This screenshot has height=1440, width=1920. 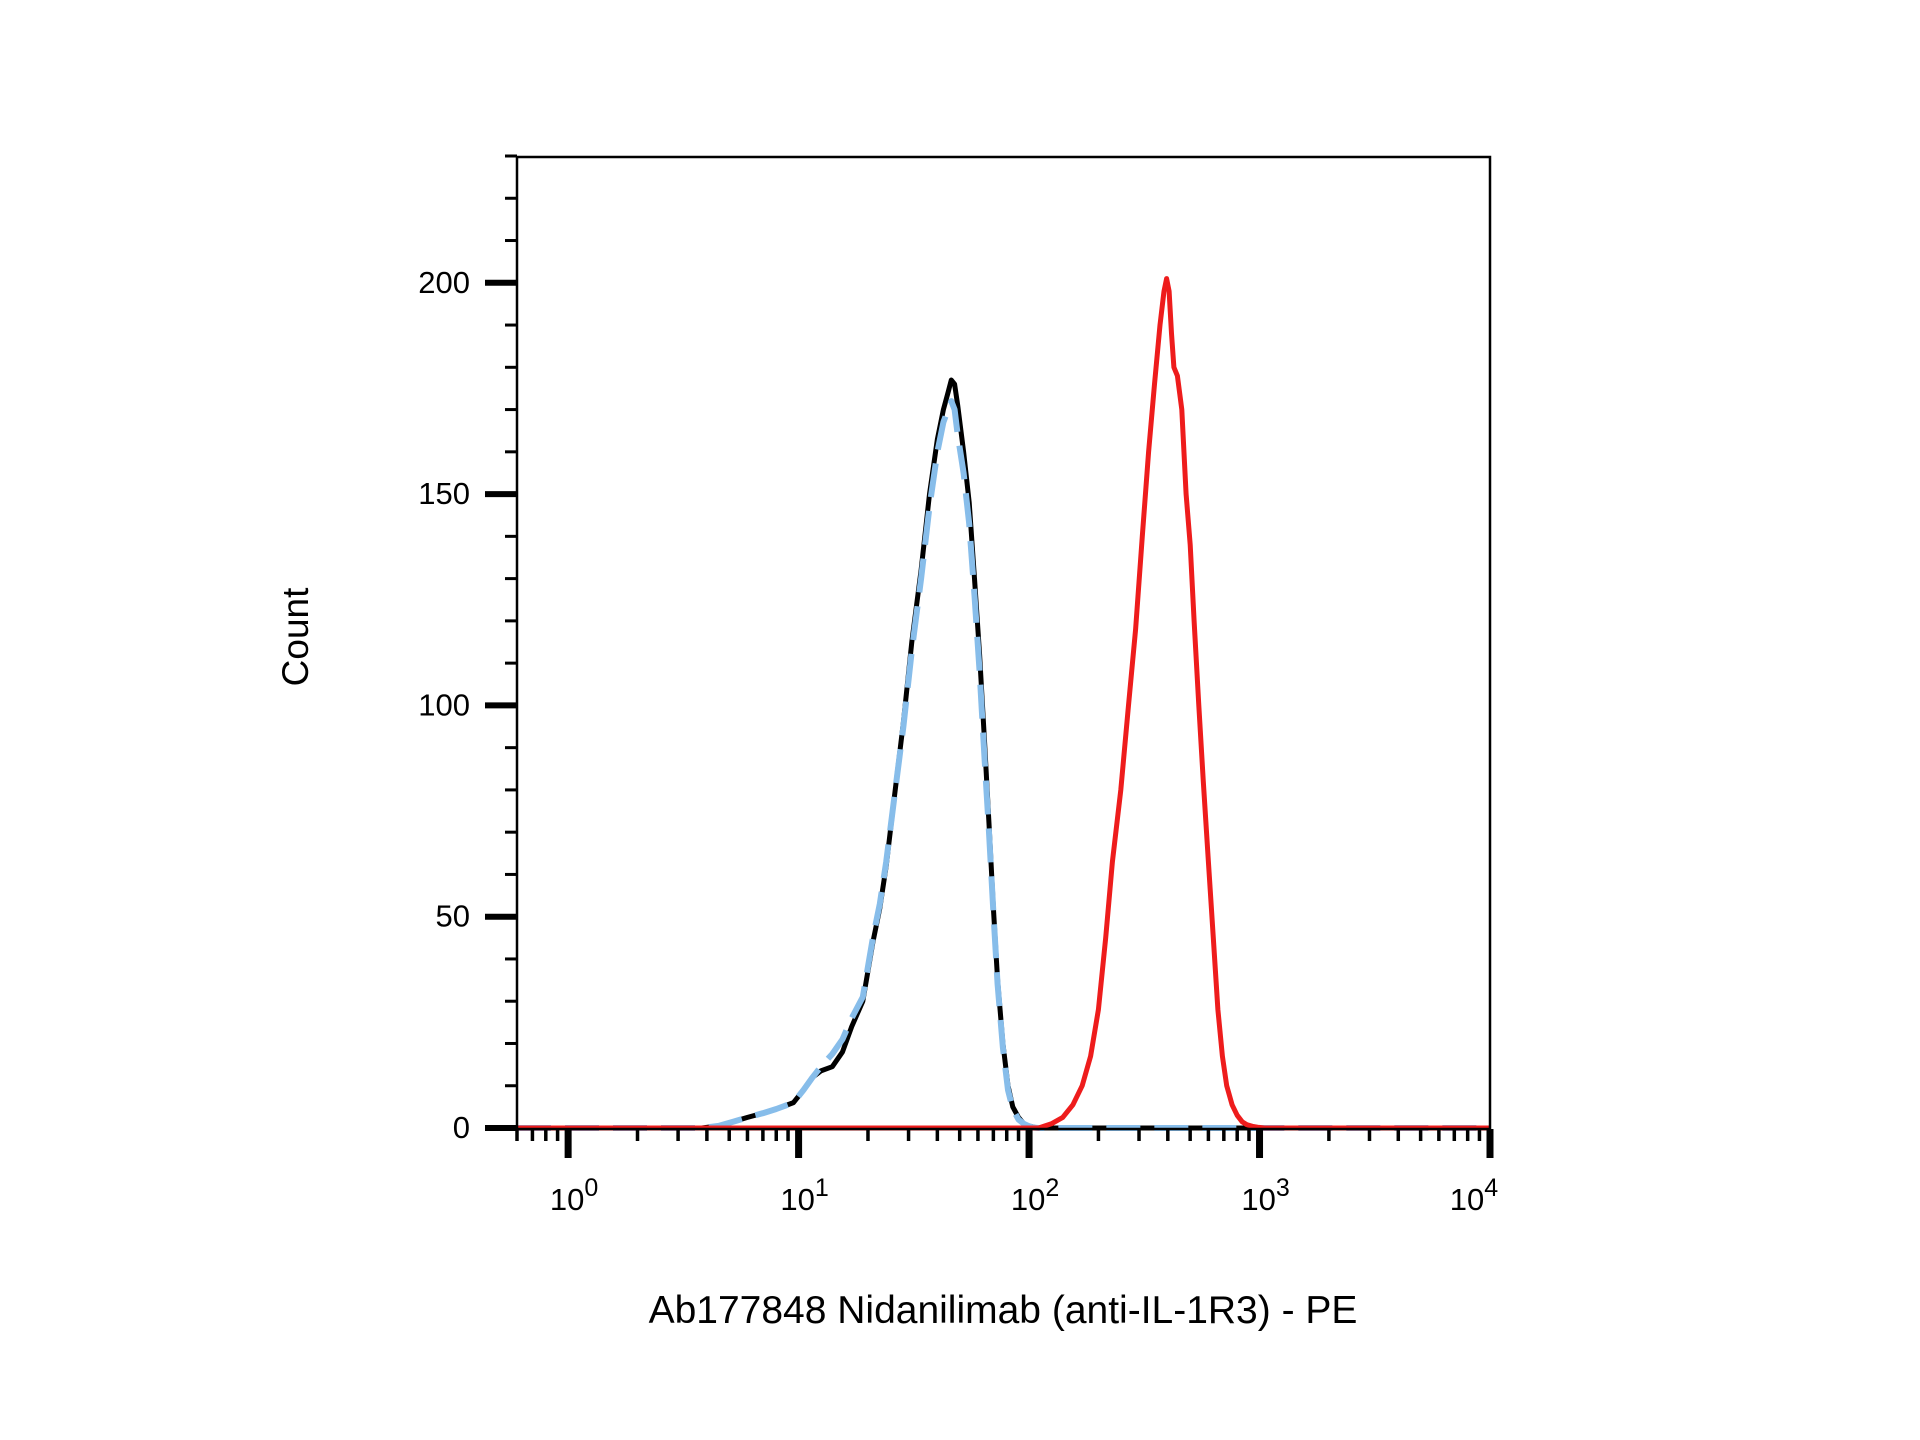 I want to click on y-tick-label: 200, so click(x=444, y=282).